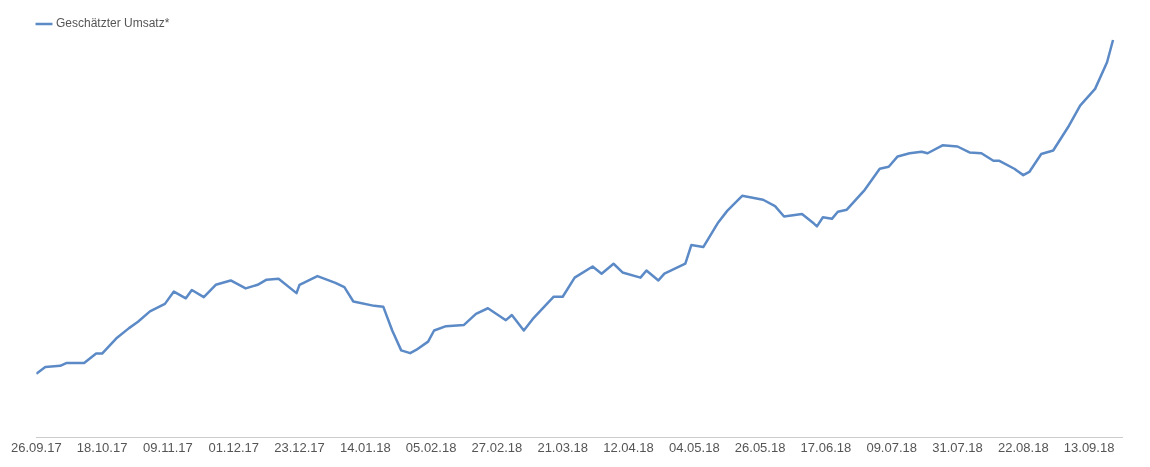 The image size is (1150, 467). Describe the element at coordinates (168, 447) in the screenshot. I see `x-tick-label: 09.11.17` at that location.